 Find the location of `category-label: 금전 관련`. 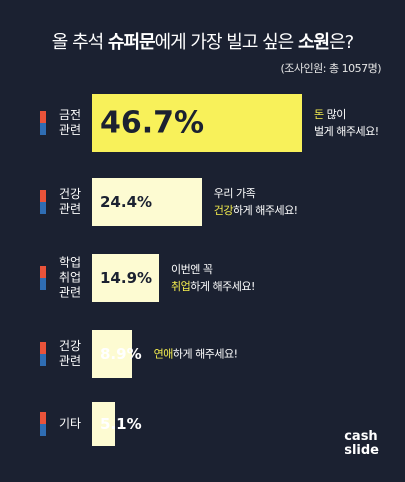

category-label: 금전 관련 is located at coordinates (70, 122).